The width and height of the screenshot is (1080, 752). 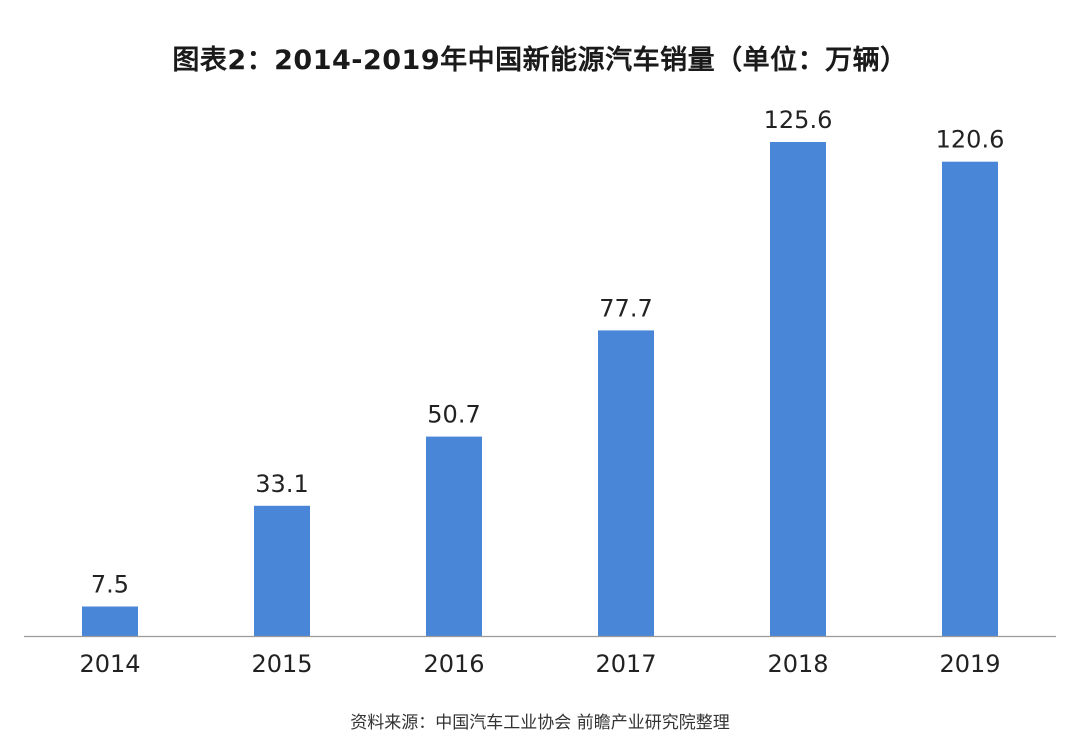 I want to click on chart-title: 图表2：2014-2019年中国新能源汽车销量（单位：万辆）, so click(x=540, y=60).